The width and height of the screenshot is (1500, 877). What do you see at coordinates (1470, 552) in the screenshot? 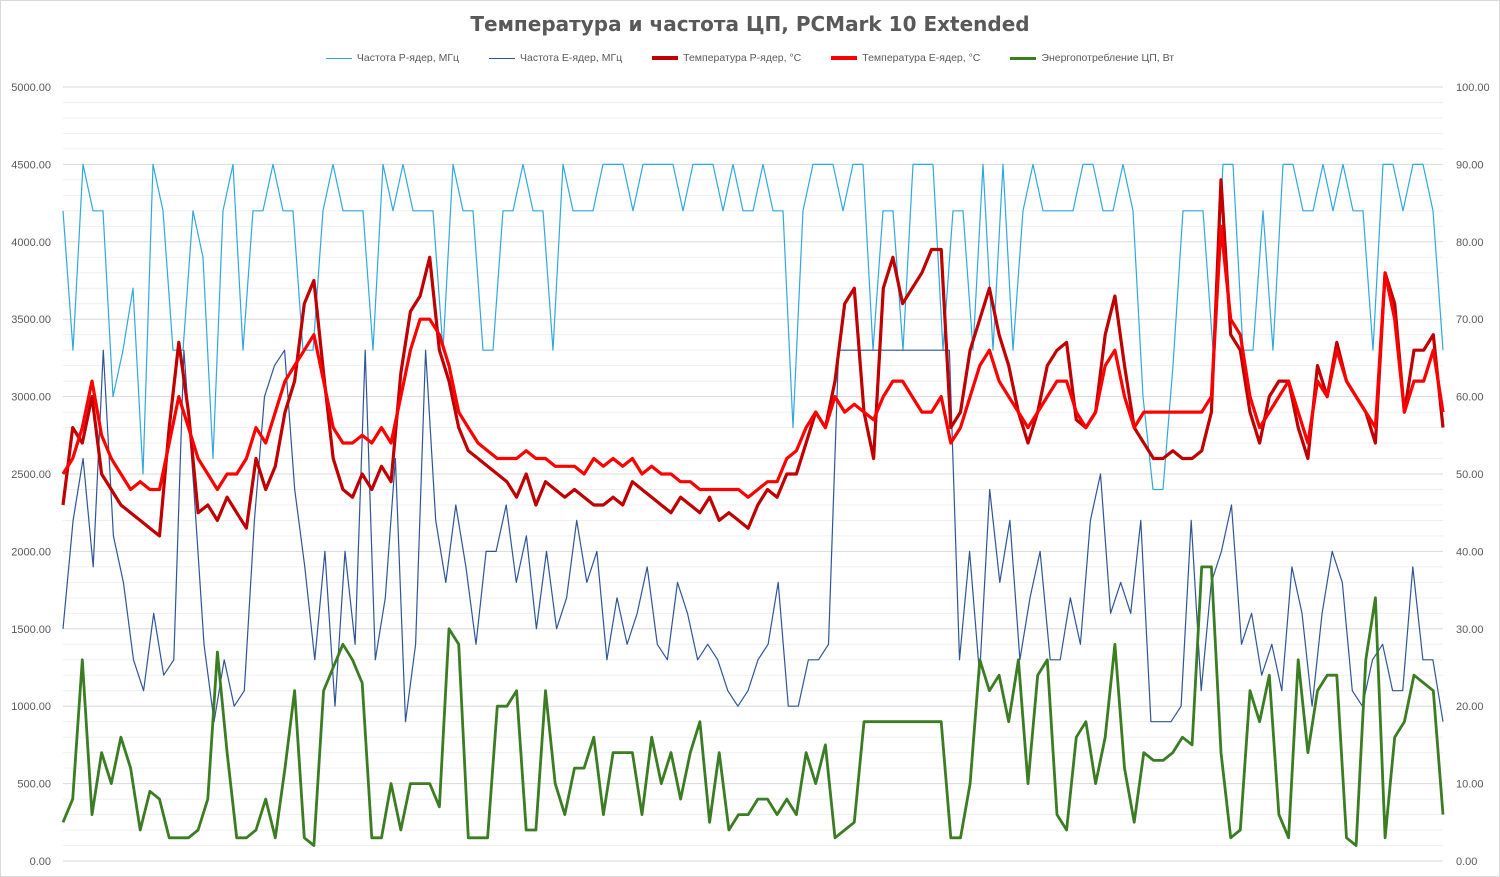
I see `right-tick-label: 40.00` at bounding box center [1470, 552].